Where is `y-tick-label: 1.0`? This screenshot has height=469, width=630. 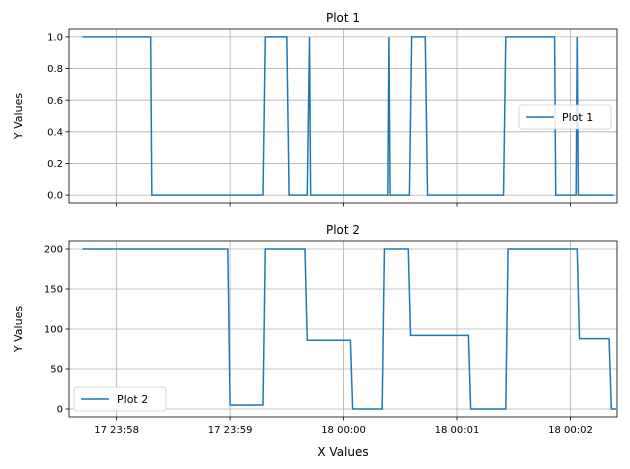
y-tick-label: 1.0 is located at coordinates (55, 38).